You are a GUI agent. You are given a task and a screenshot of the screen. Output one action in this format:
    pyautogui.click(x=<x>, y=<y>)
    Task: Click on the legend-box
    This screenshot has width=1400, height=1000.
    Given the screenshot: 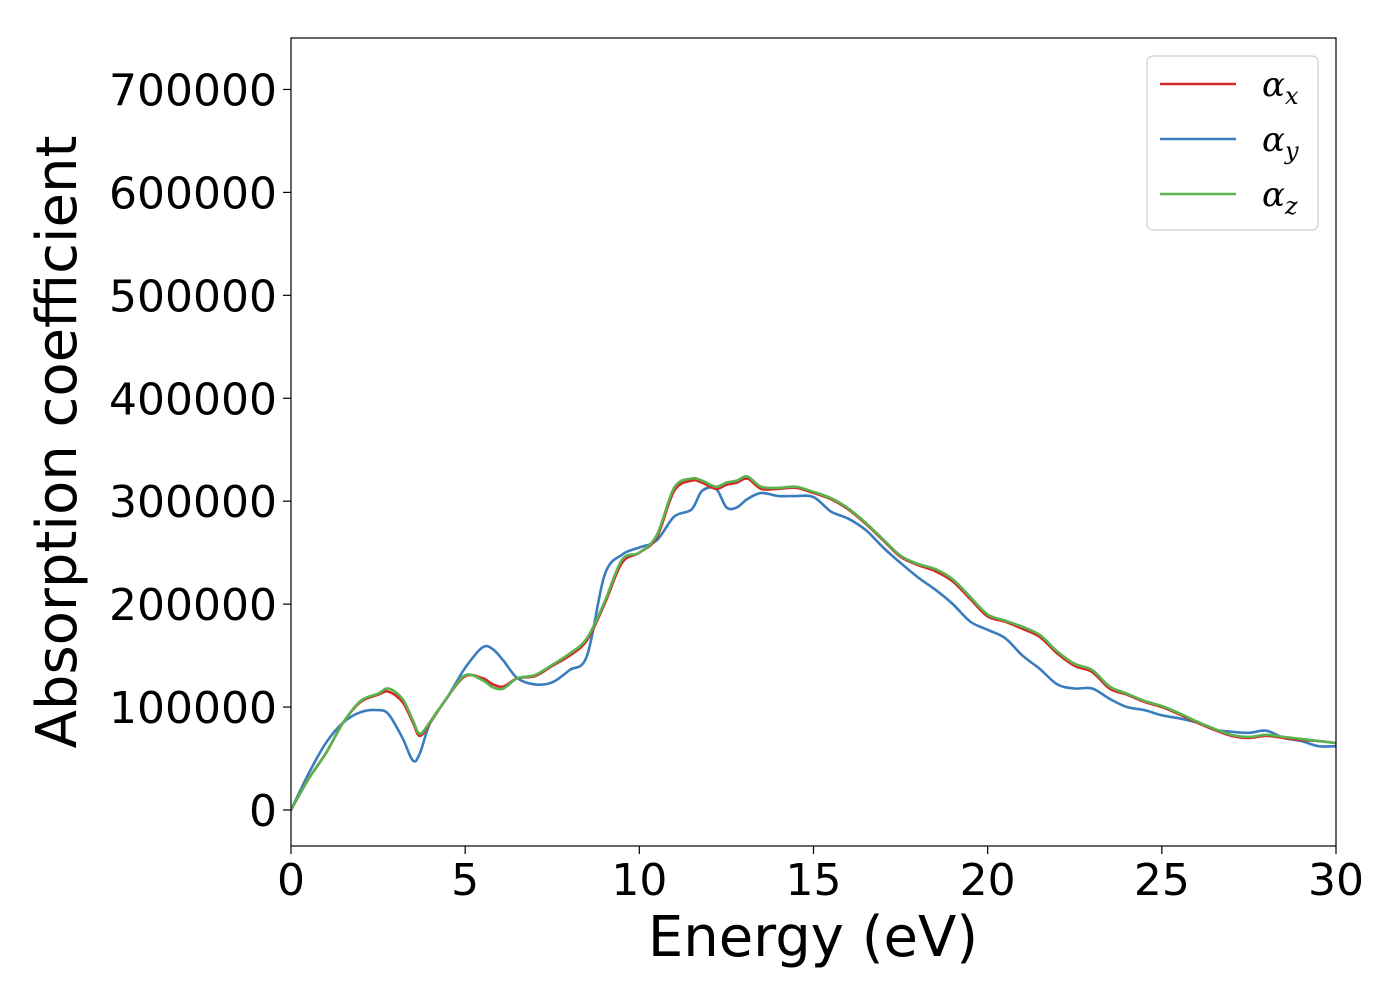 What is the action you would take?
    pyautogui.click(x=1232, y=143)
    